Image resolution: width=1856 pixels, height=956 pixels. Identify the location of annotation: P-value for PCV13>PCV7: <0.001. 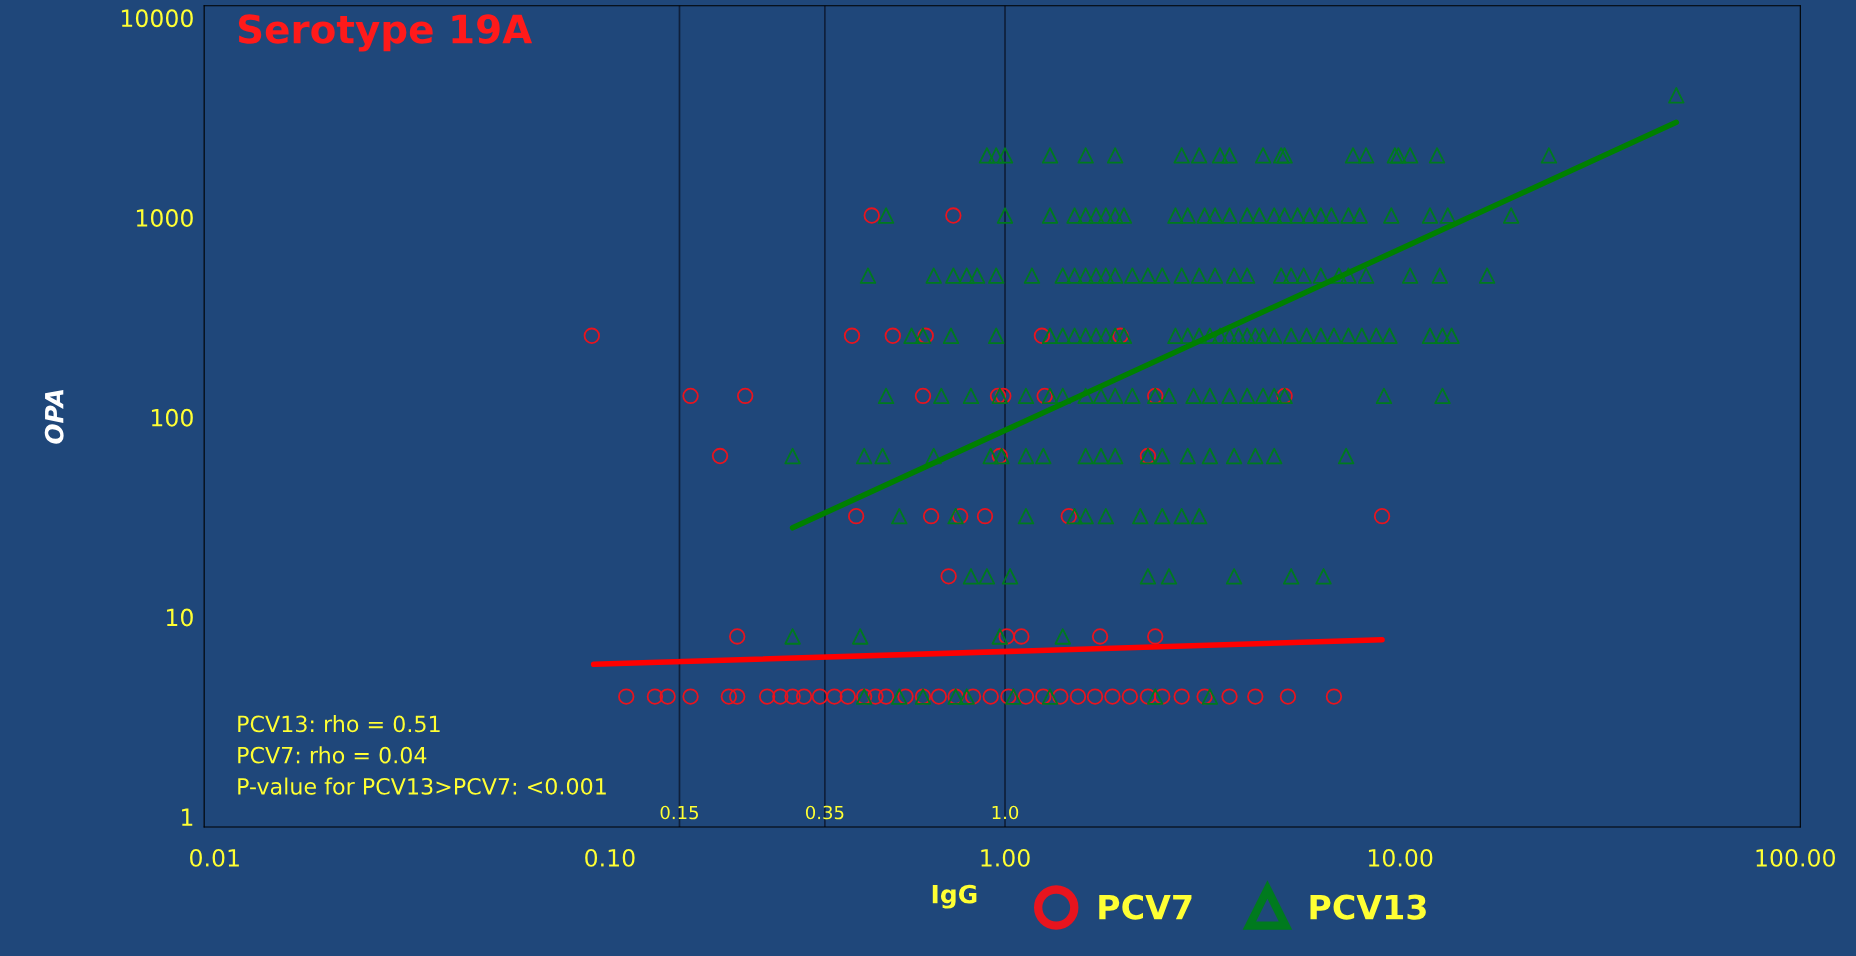
(422, 786).